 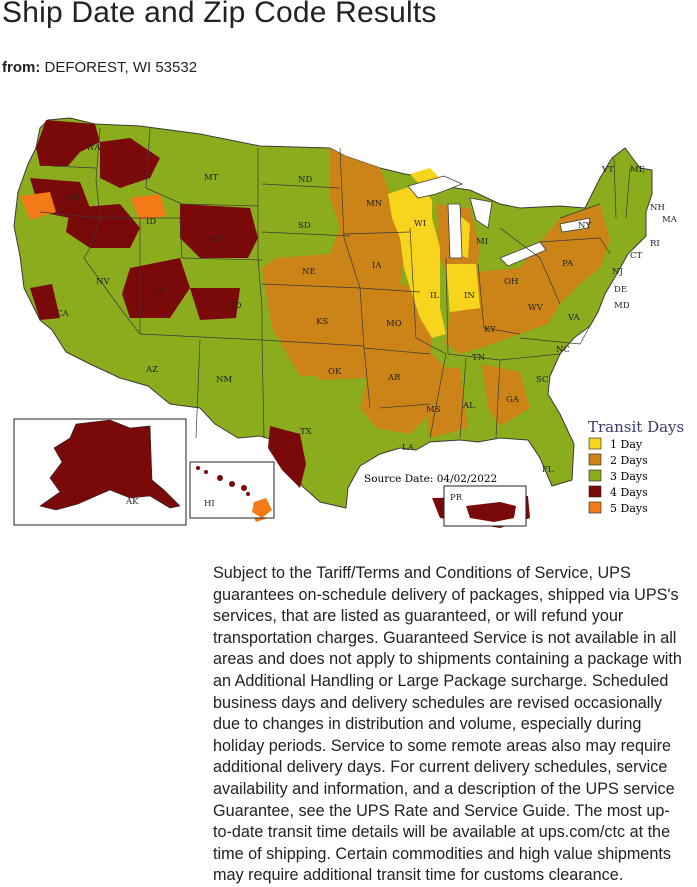 What do you see at coordinates (306, 432) in the screenshot?
I see `state-label-tx: TX` at bounding box center [306, 432].